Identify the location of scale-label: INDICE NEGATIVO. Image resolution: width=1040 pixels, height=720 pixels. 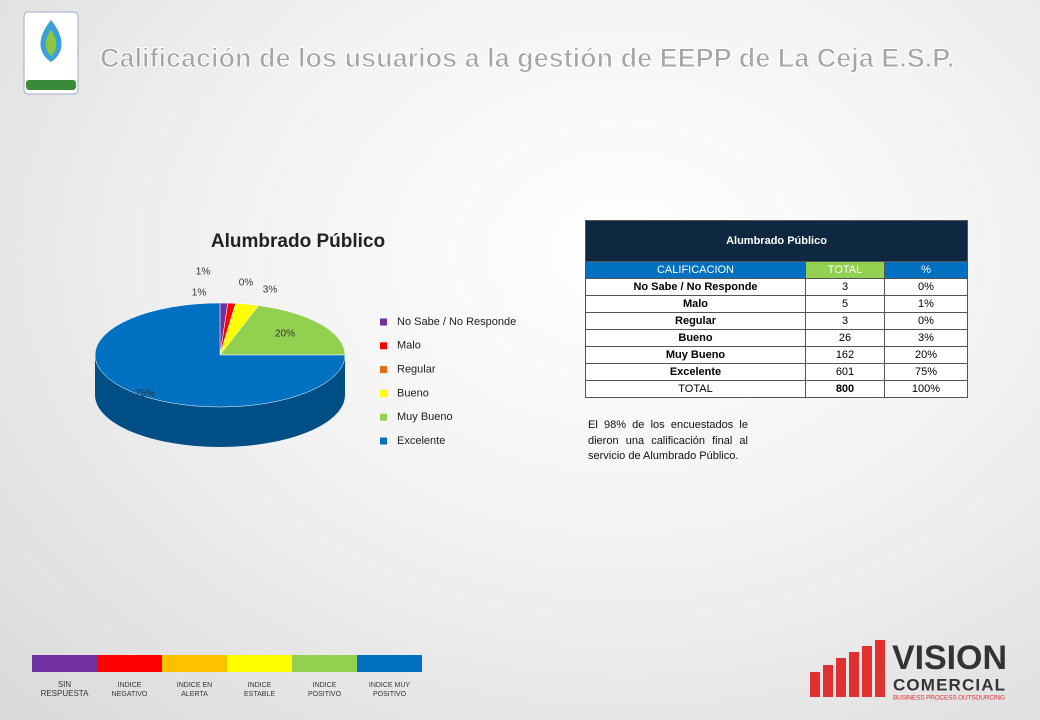
(130, 690).